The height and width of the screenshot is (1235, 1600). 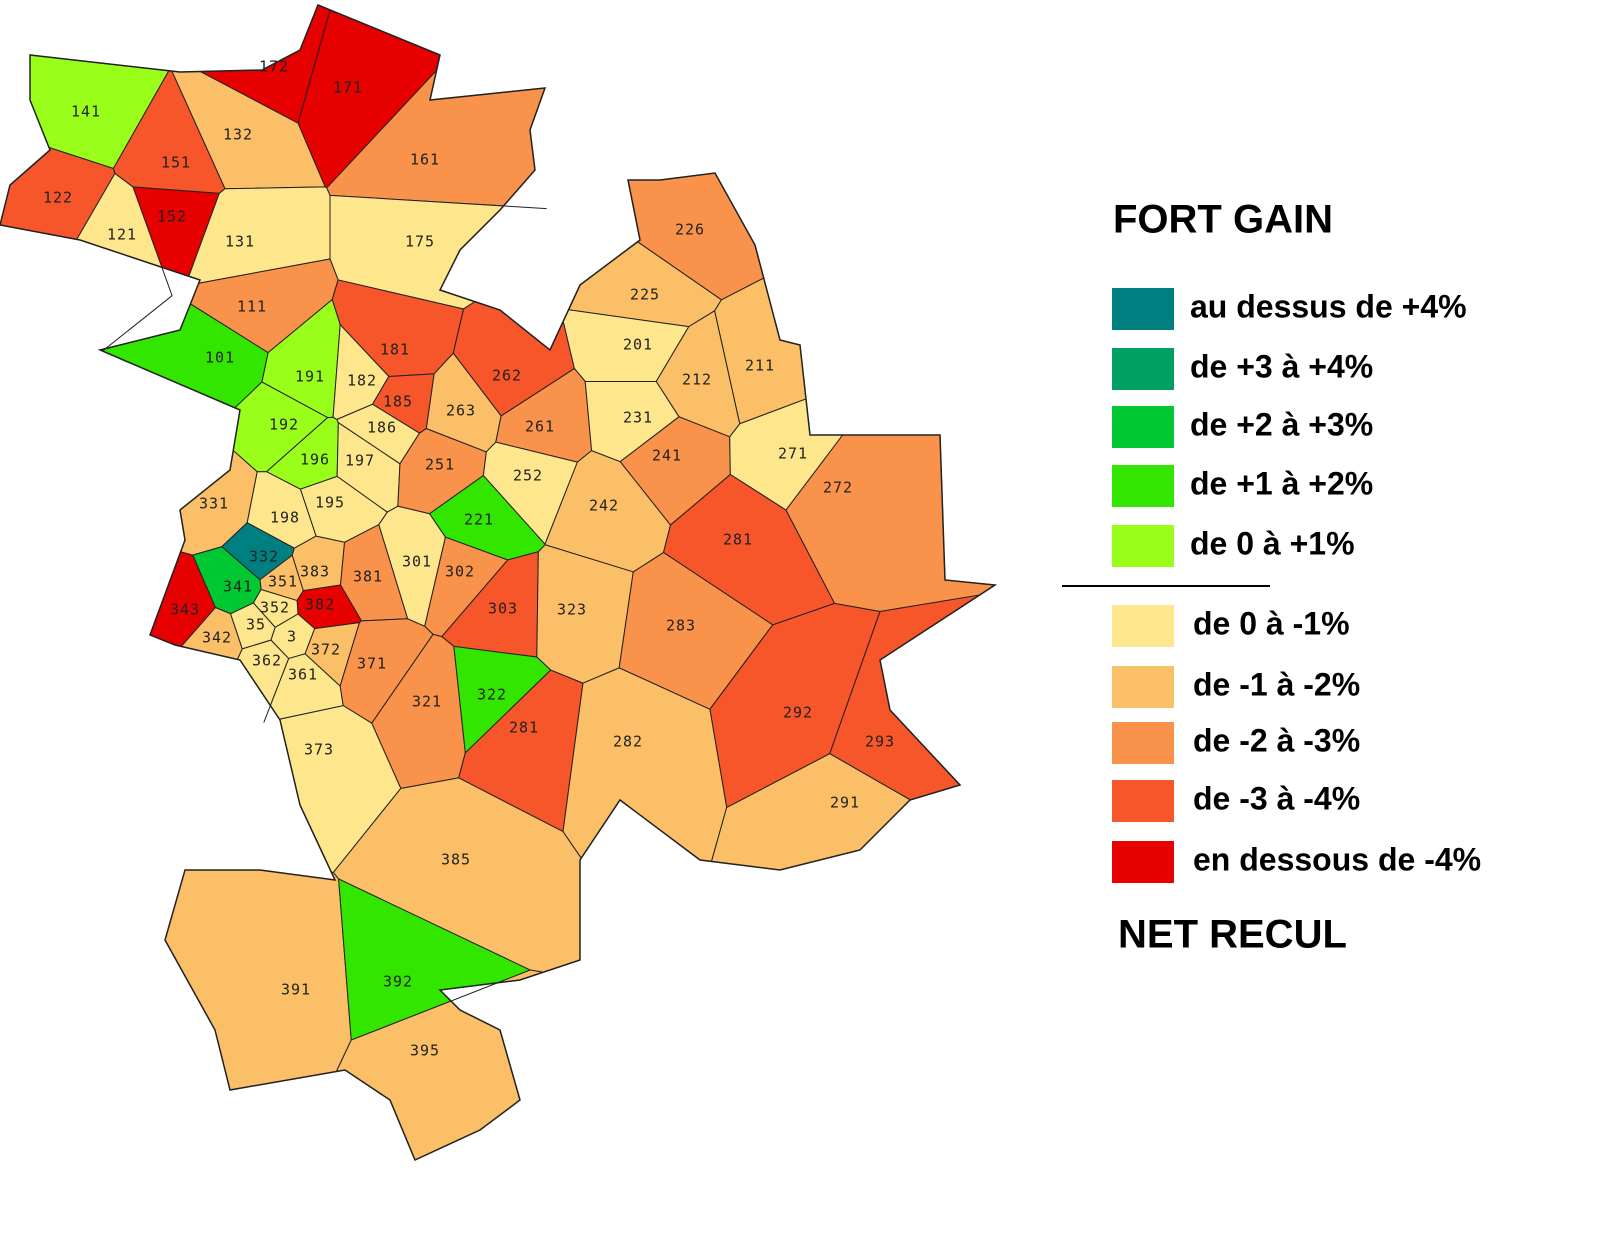 What do you see at coordinates (798, 713) in the screenshot?
I see `district-label: 292` at bounding box center [798, 713].